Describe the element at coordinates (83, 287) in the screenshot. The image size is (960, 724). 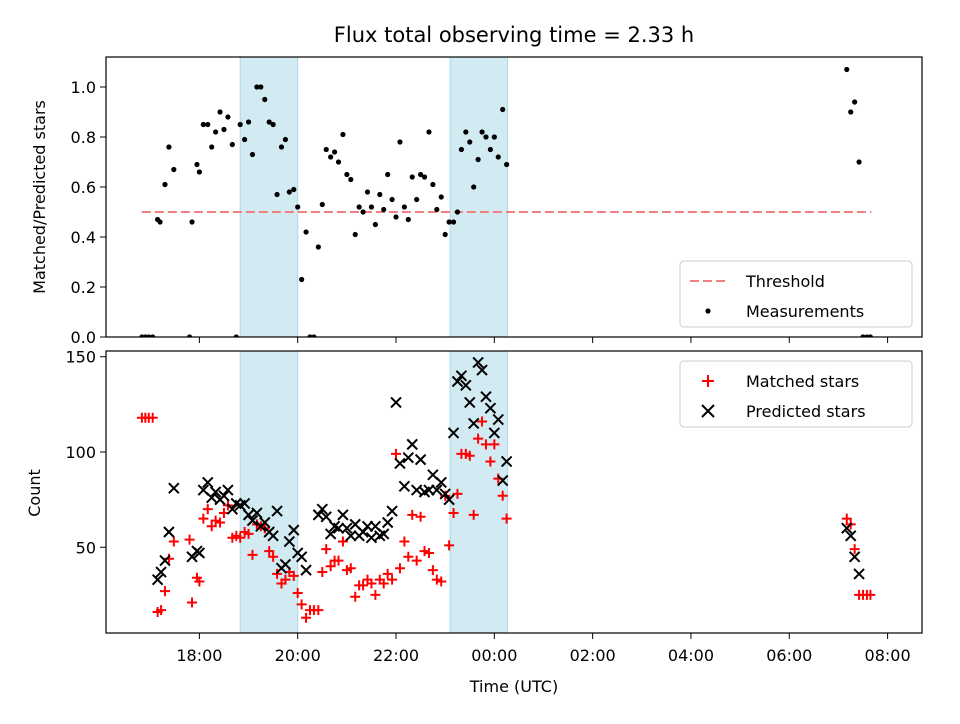
I see `top-y-tick-label: 0.2` at that location.